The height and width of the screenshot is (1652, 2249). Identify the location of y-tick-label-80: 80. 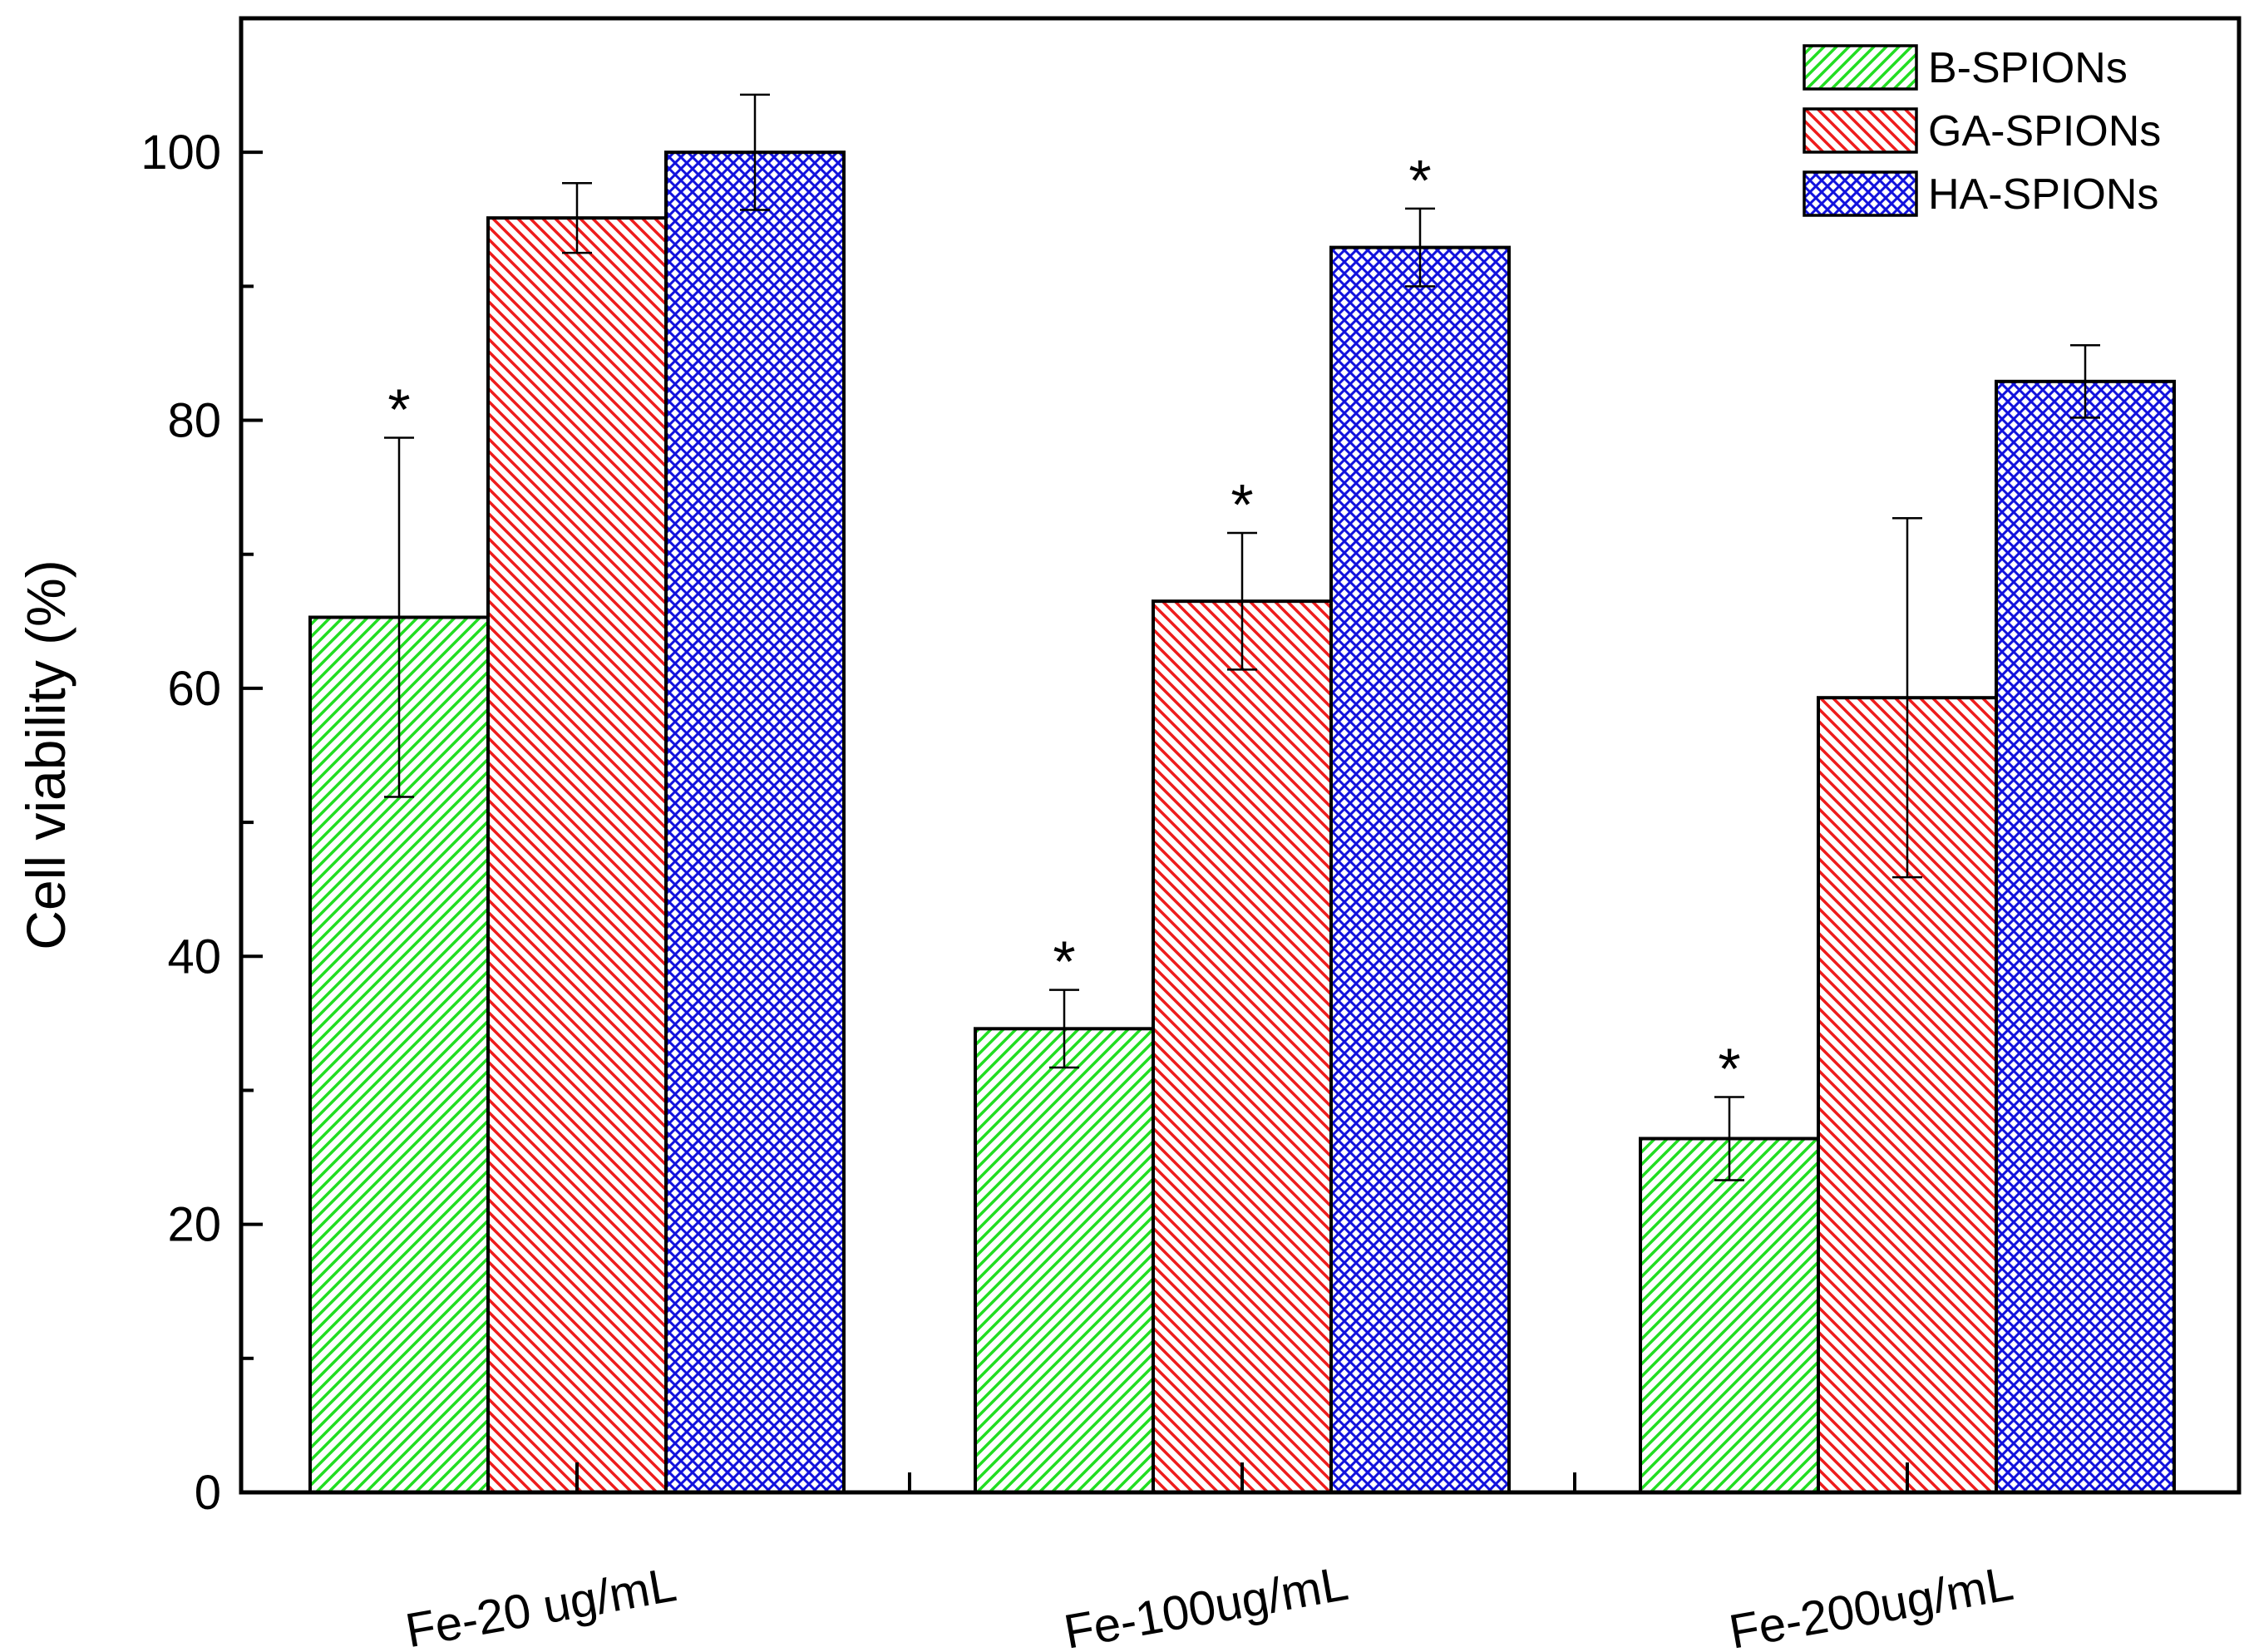
(194, 421).